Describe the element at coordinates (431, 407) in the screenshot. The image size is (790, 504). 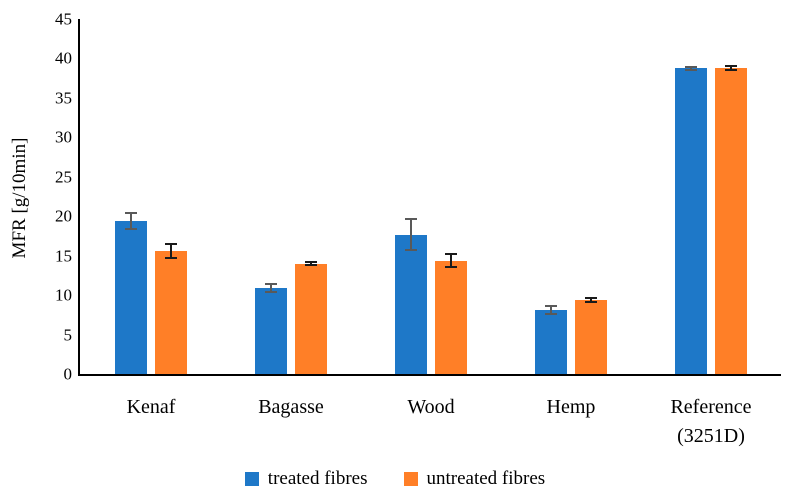
I see `x-category-label-wood: Wood` at that location.